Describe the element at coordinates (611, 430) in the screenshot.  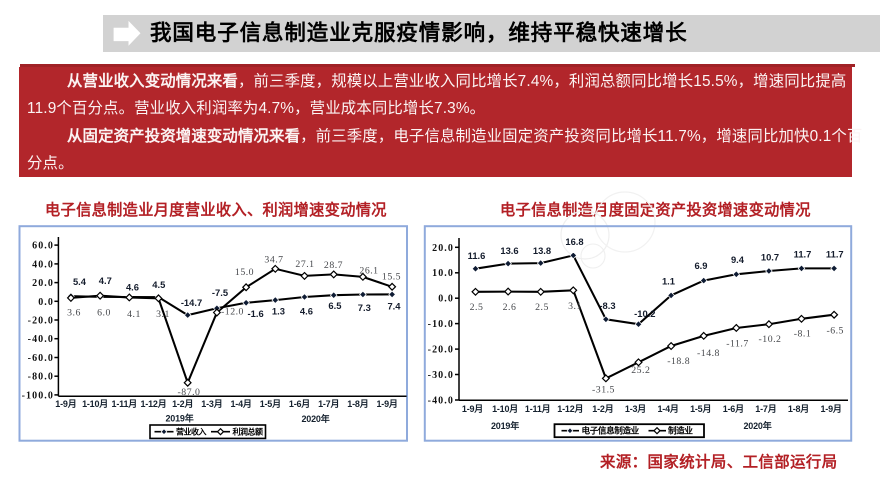
I see `svg-text: 电子信息制造业` at that location.